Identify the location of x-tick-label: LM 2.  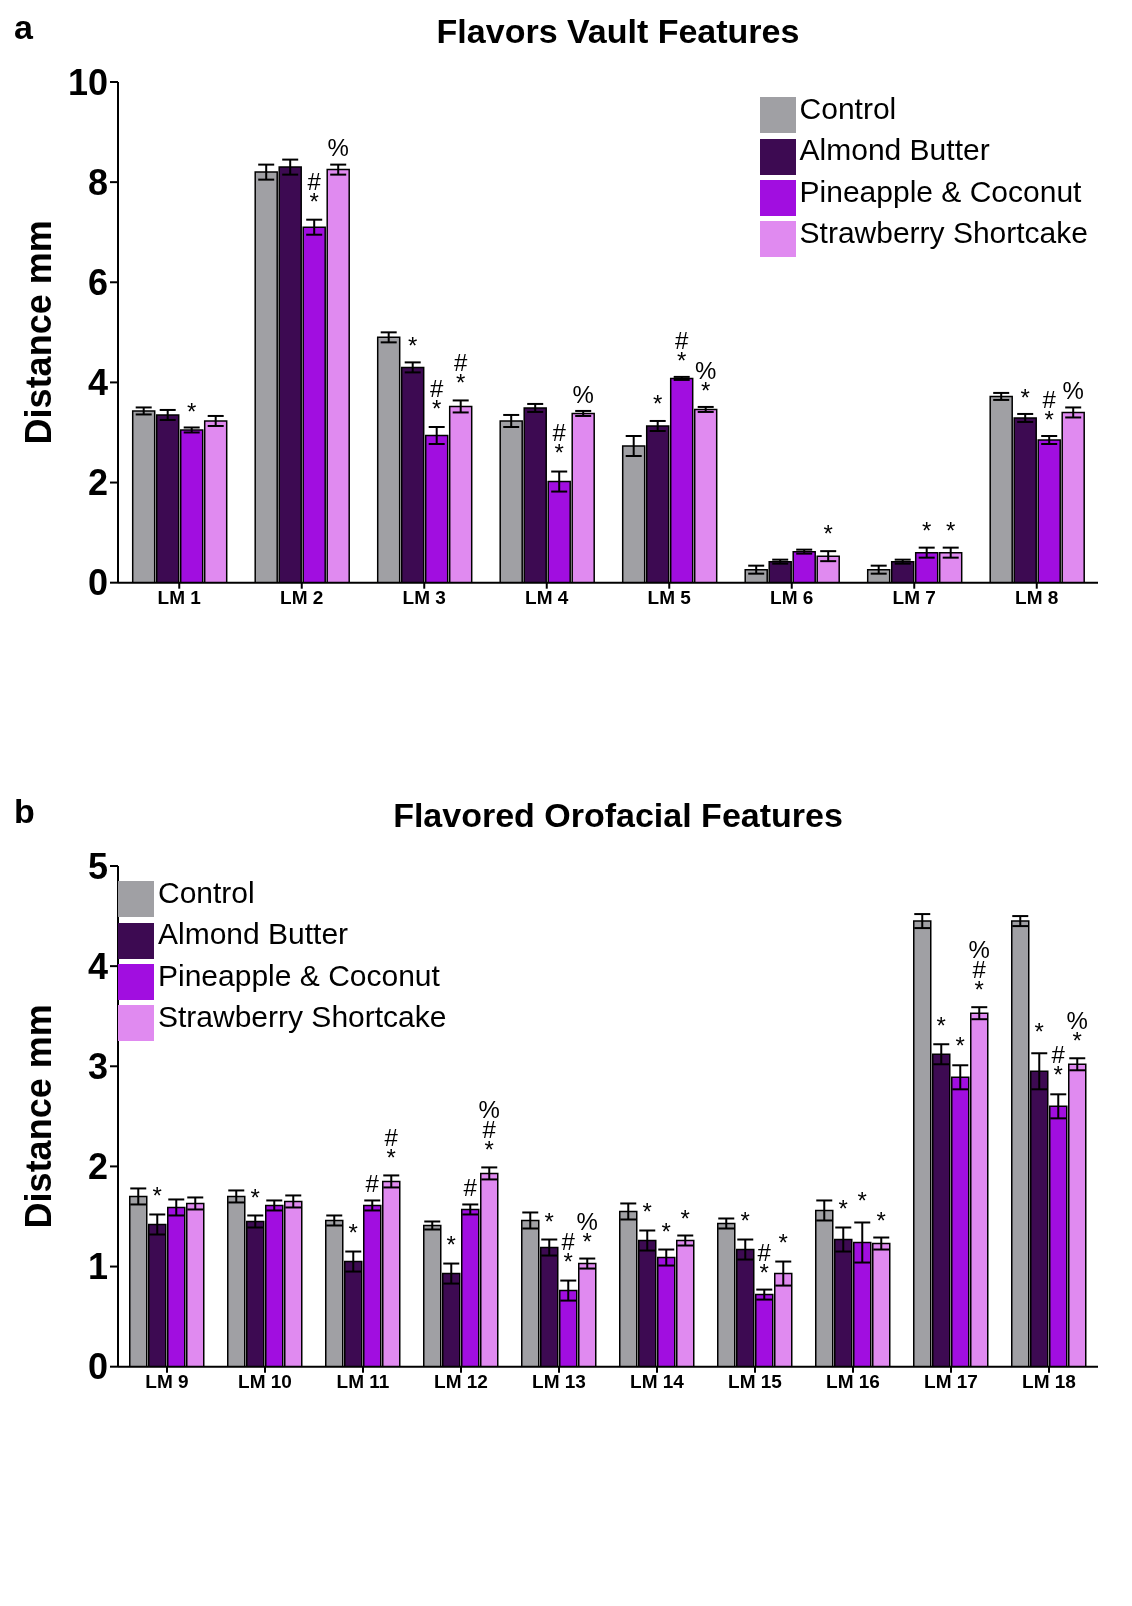
(302, 598).